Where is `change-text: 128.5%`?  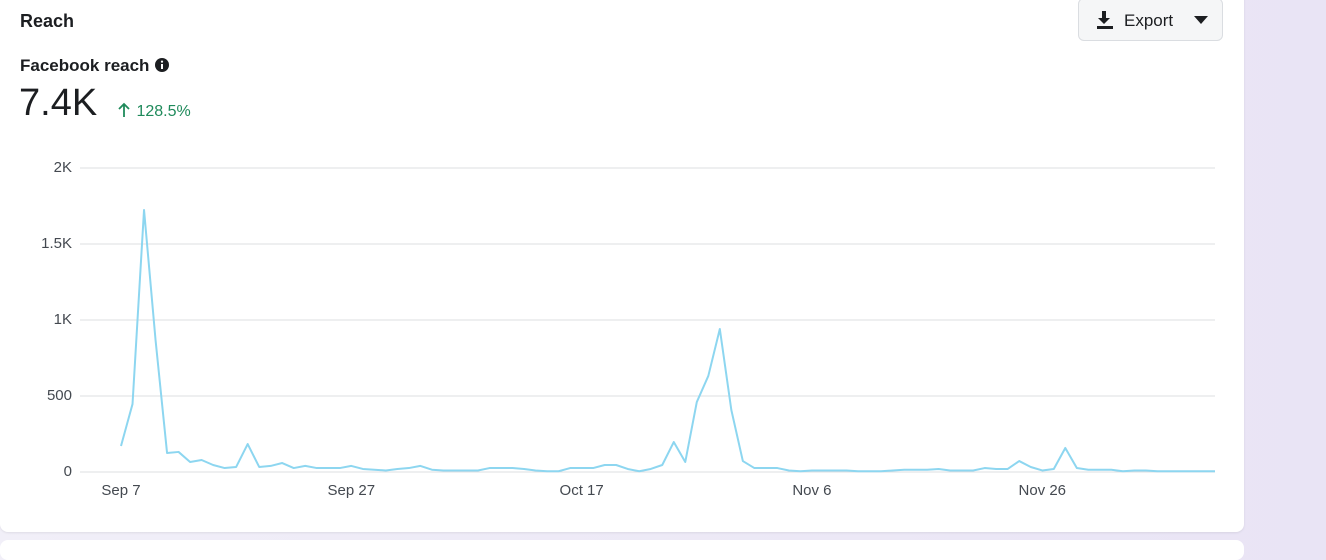
change-text: 128.5% is located at coordinates (163, 111).